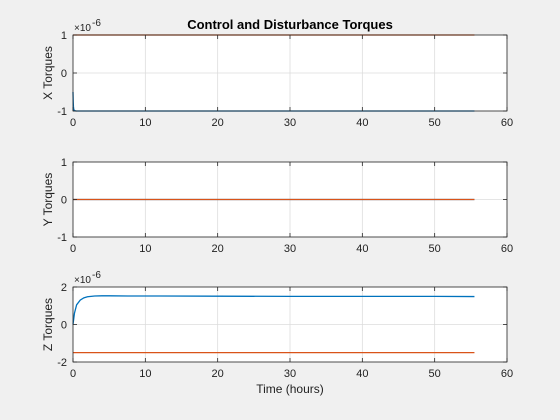 The image size is (560, 420). What do you see at coordinates (48, 200) in the screenshot?
I see `y-axis-label: Y Torques` at bounding box center [48, 200].